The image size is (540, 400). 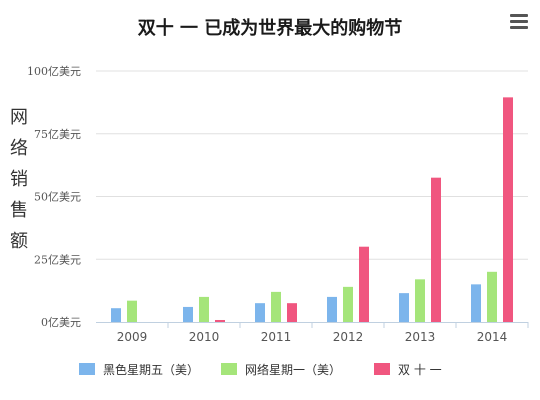 I want to click on bar-1-2013, so click(x=404, y=307).